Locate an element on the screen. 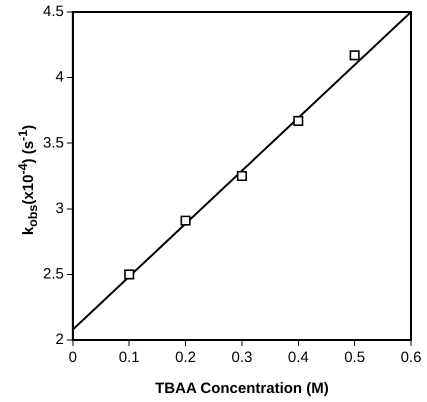 This screenshot has height=402, width=427. x-tick-label: 0.4 is located at coordinates (298, 357).